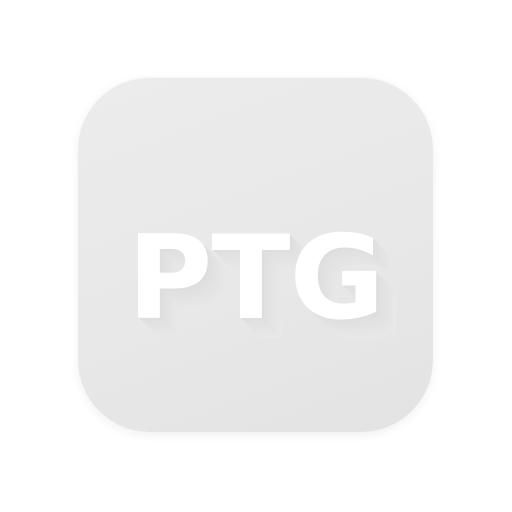 The height and width of the screenshot is (512, 512). Describe the element at coordinates (255, 278) in the screenshot. I see `app-icon-monogram: PTG` at that location.